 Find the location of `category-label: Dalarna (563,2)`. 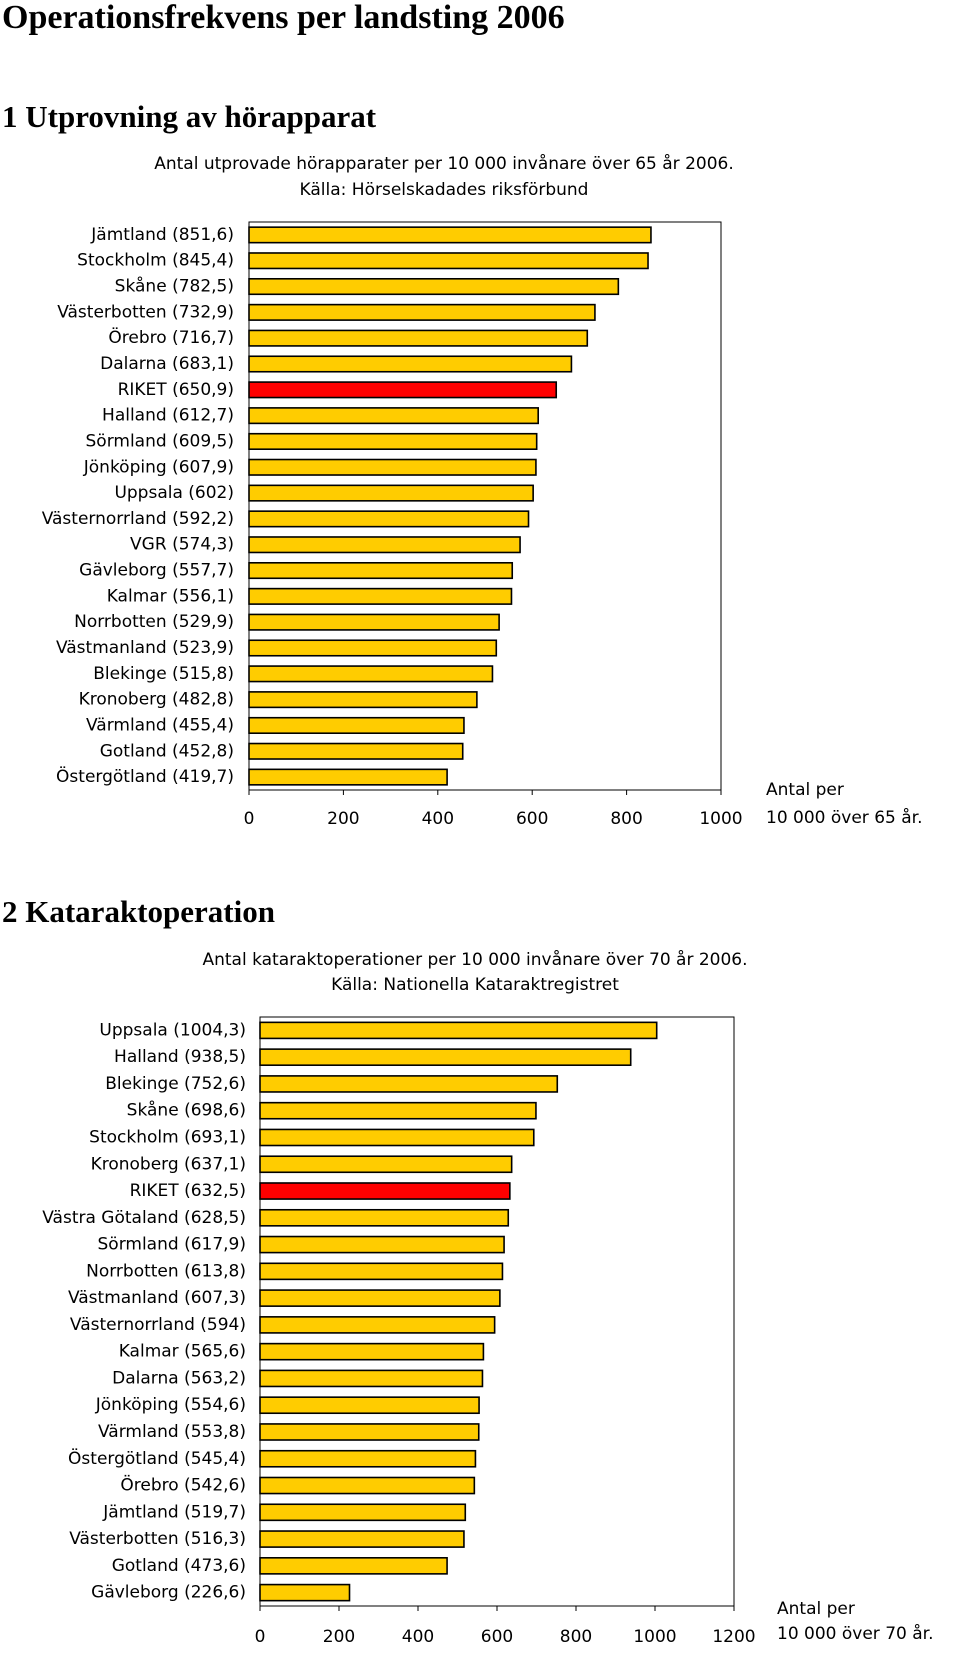

category-label: Dalarna (563,2) is located at coordinates (179, 1378).